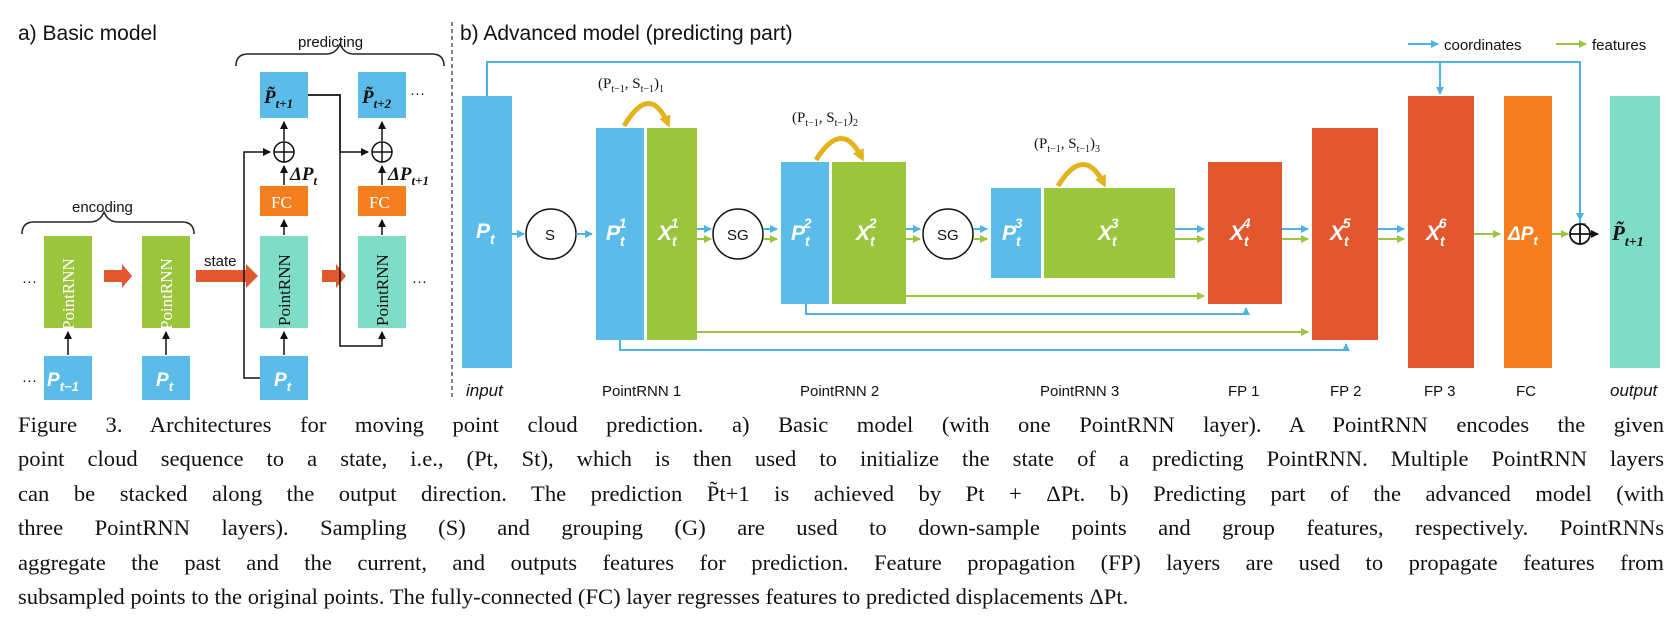  I want to click on bottom-label-pointrnn3: PointRNN 3, so click(1079, 391).